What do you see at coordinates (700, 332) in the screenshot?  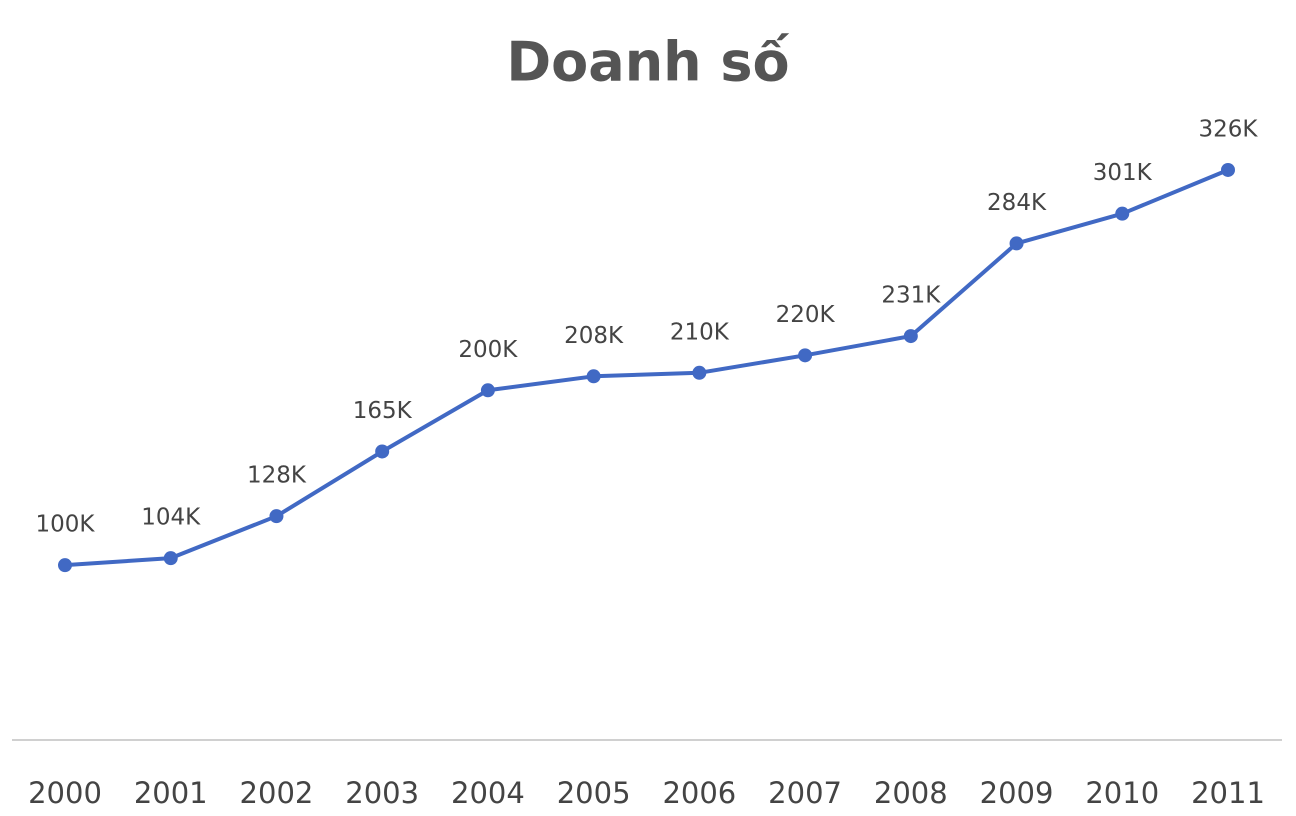 I see `data-label: 210K` at bounding box center [700, 332].